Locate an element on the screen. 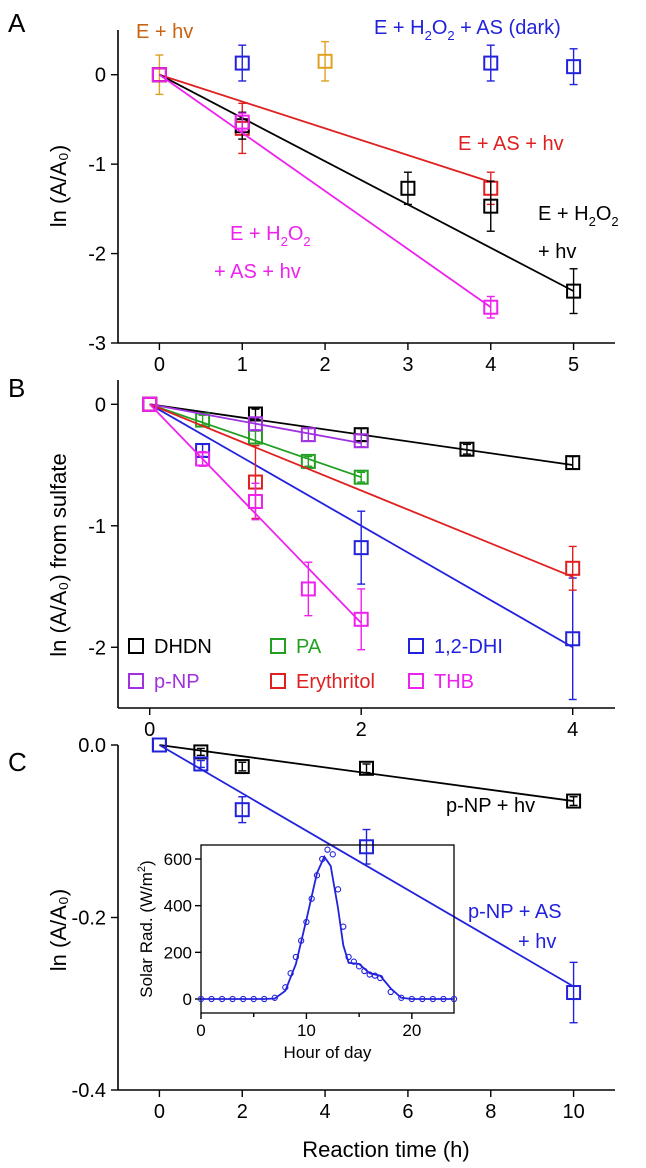 Image resolution: width=646 pixels, height=1168 pixels. legend-label: PA is located at coordinates (309, 647).